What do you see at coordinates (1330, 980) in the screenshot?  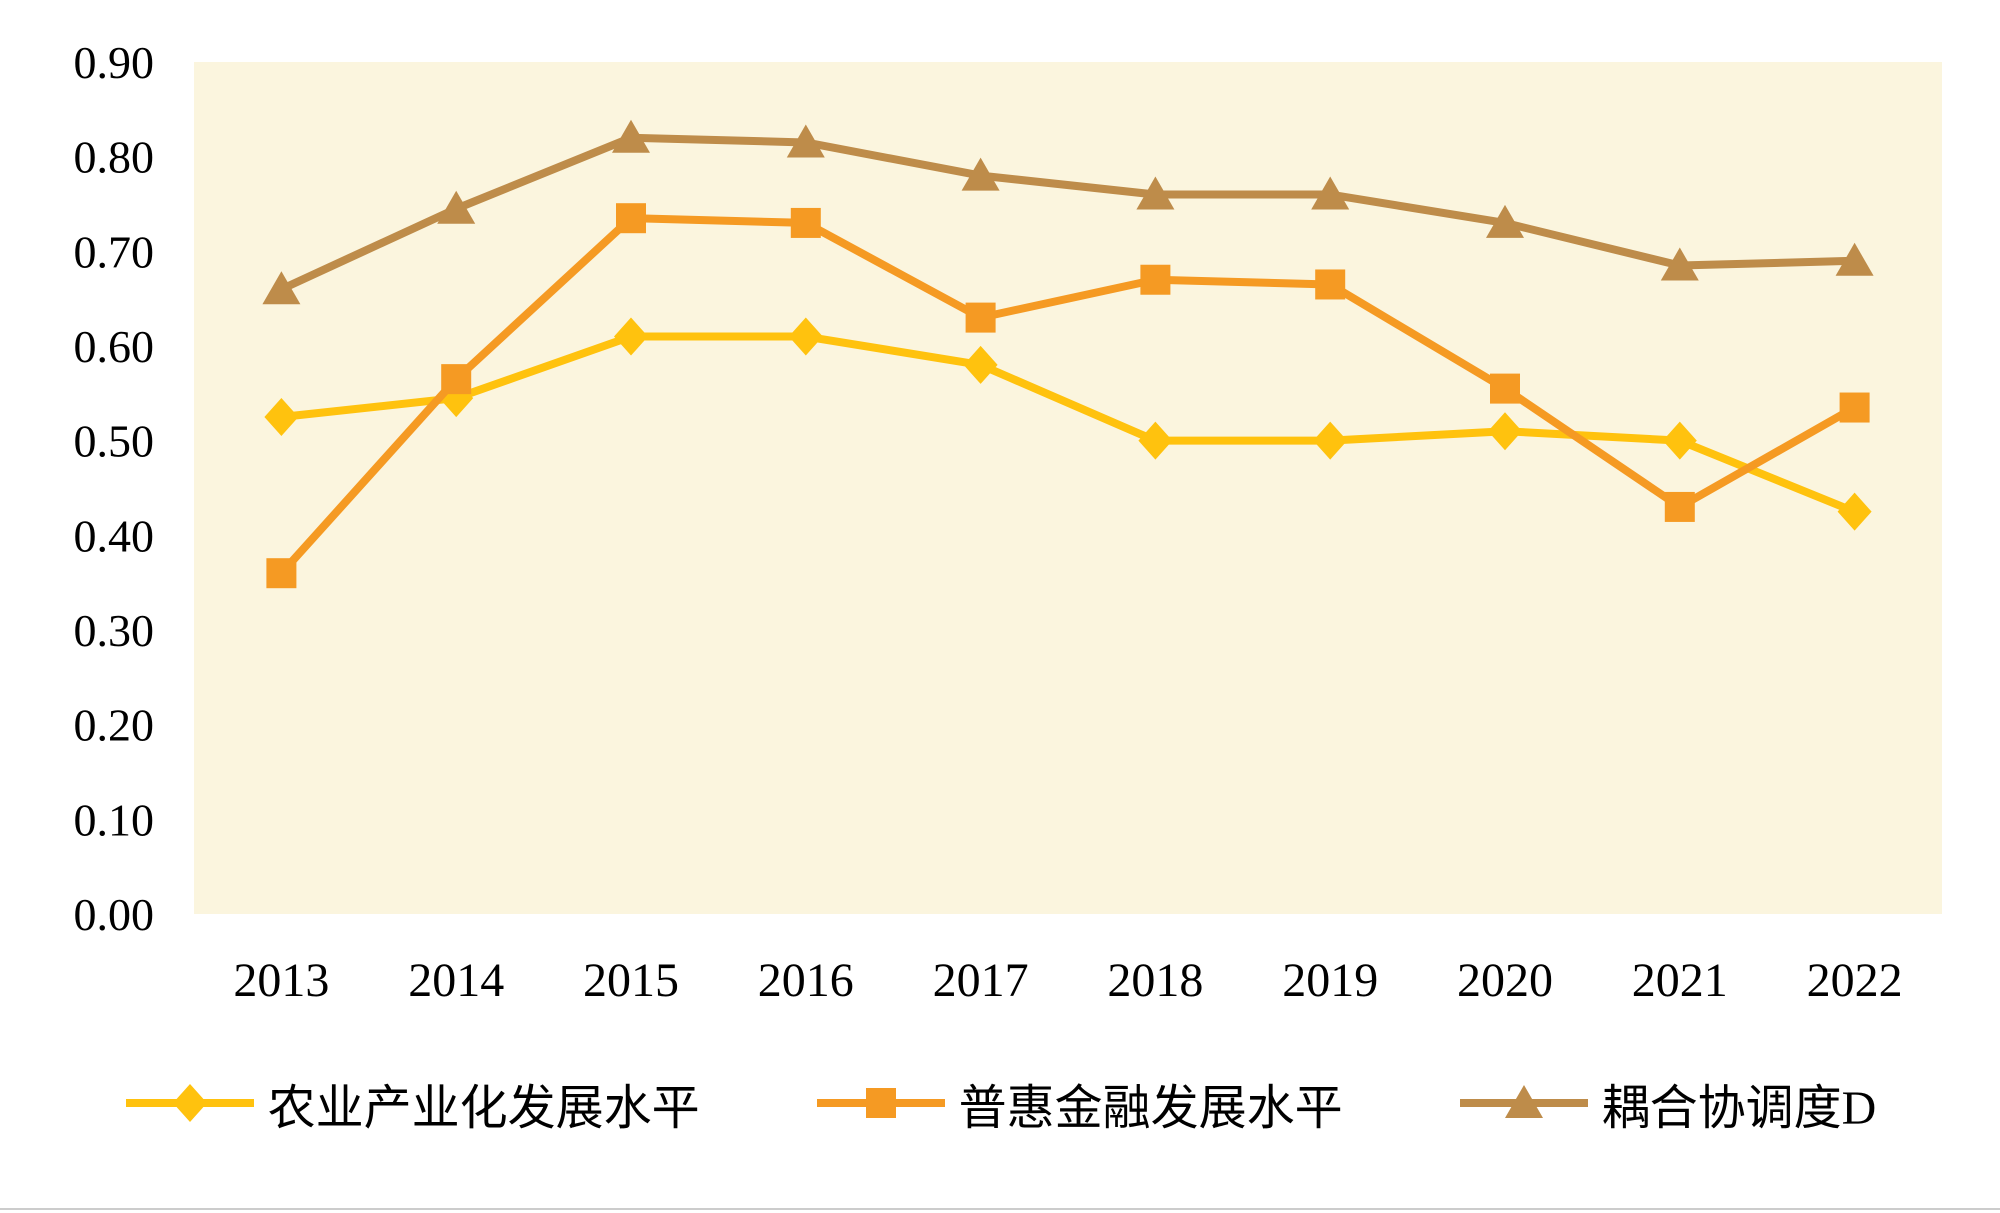 I see `x-tick-label: 2019` at bounding box center [1330, 980].